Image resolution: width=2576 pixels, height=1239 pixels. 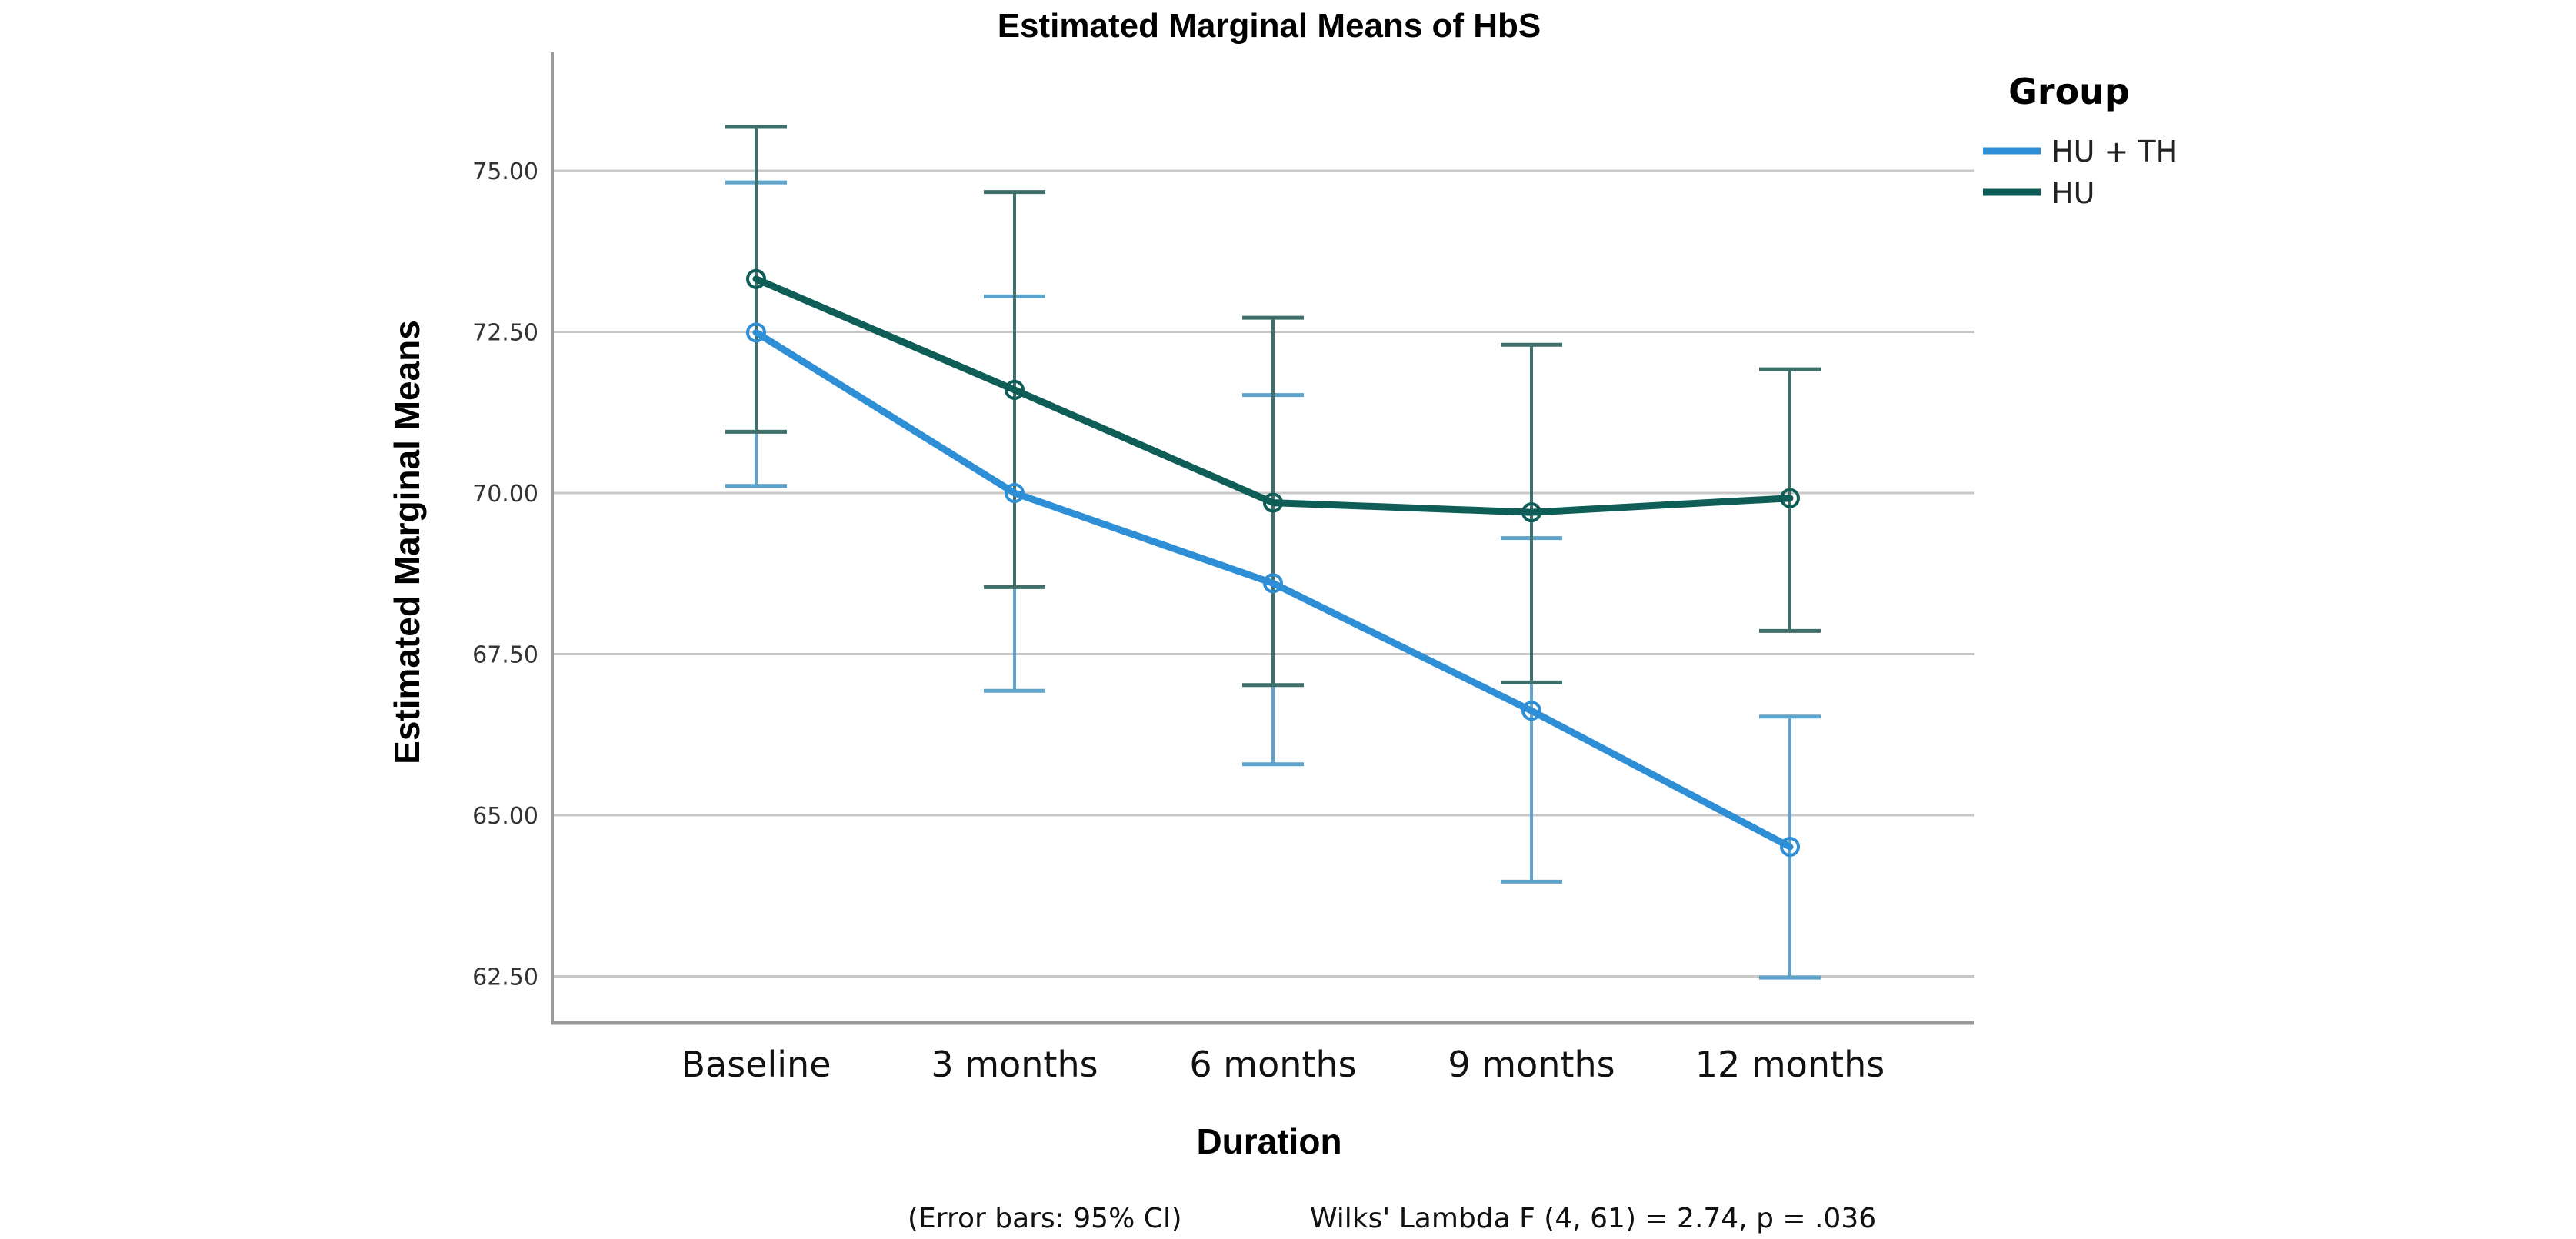 I want to click on legend-label-hu: HU, so click(x=2072, y=193).